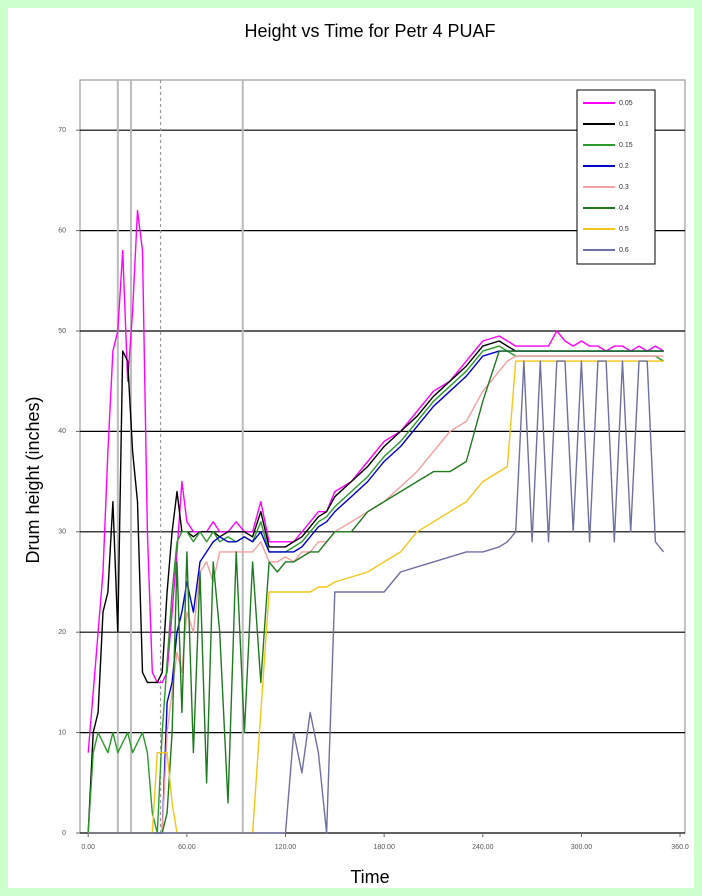 The width and height of the screenshot is (702, 896). I want to click on legend-label: 0.15, so click(626, 145).